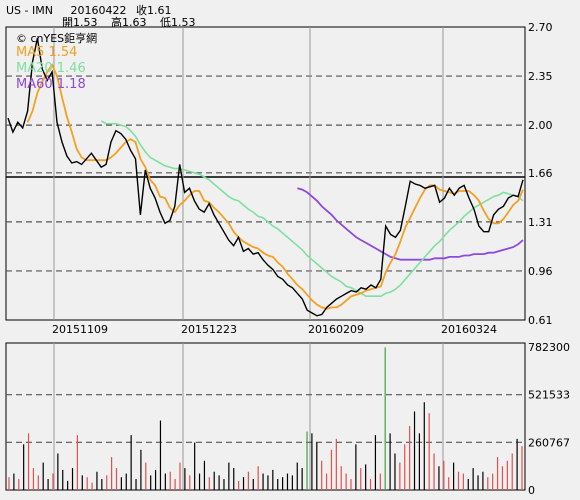  Describe the element at coordinates (540, 222) in the screenshot. I see `price-y-tick-label: 1.31` at that location.